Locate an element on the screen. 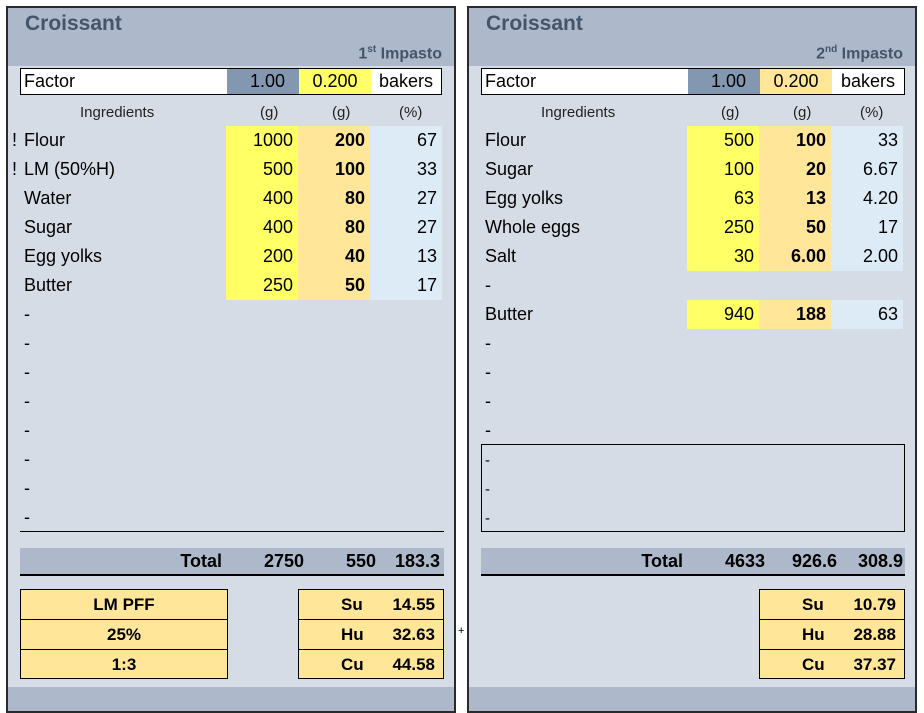 This screenshot has width=924, height=713. total-label: Total is located at coordinates (662, 561).